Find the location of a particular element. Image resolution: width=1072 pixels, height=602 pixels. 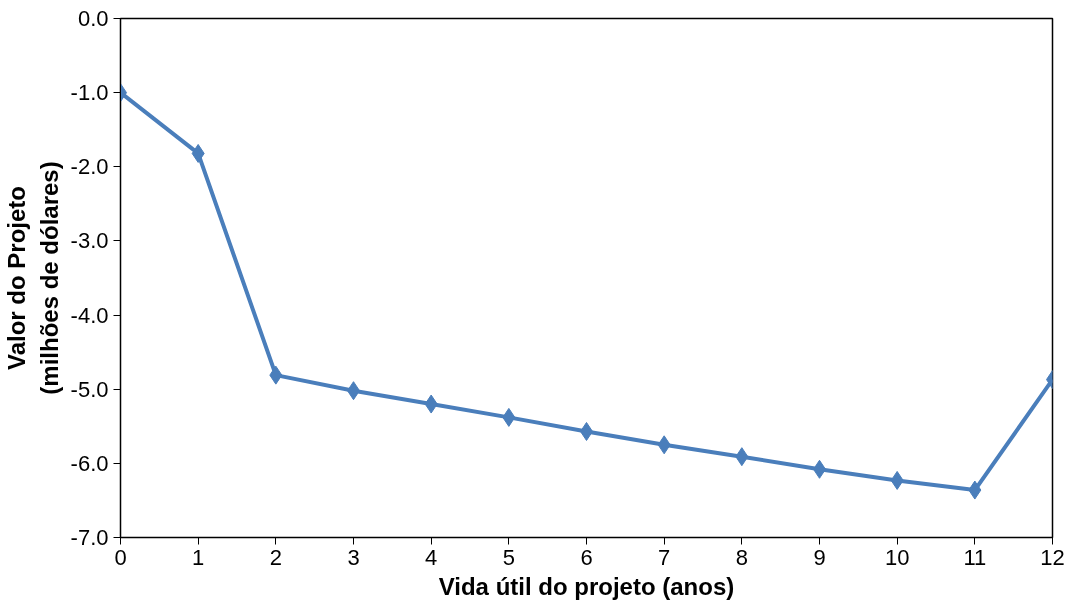

x-tick-label: 0 is located at coordinates (120, 557).